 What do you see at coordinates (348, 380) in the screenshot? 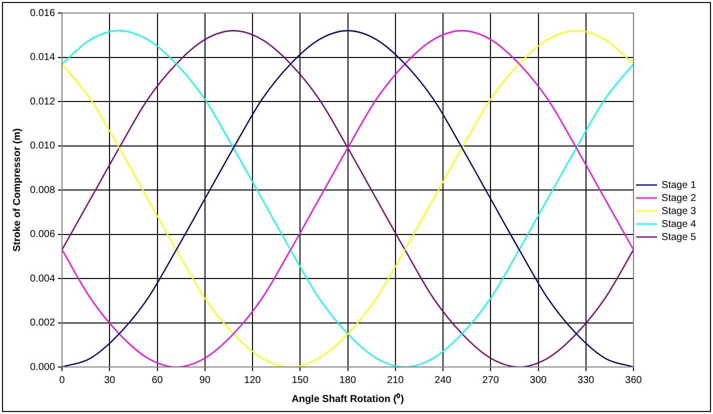
I see `x-tick-label: 180` at bounding box center [348, 380].